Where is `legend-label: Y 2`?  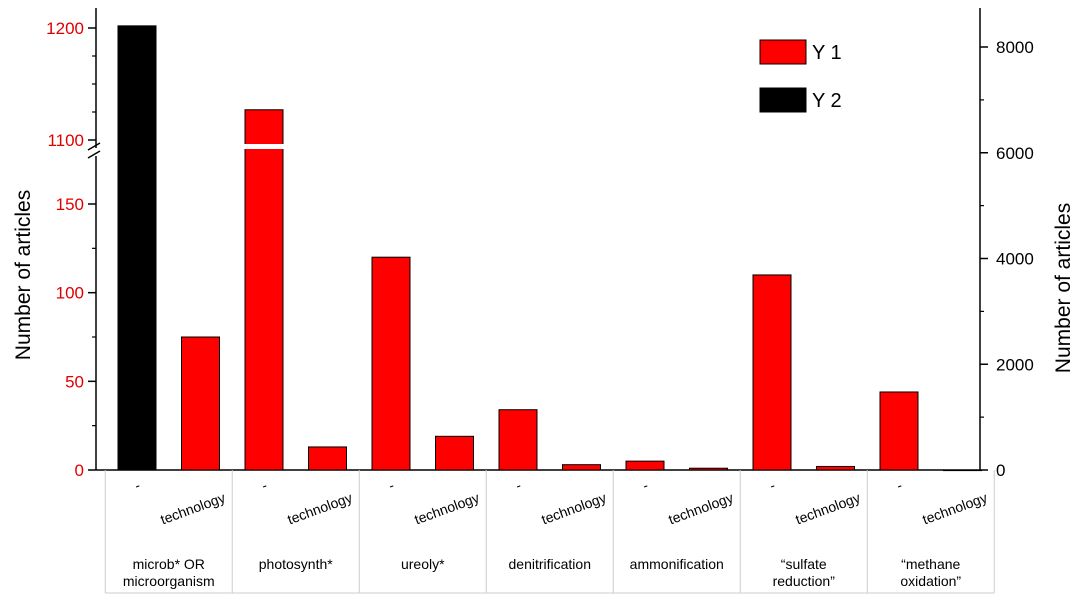
legend-label: Y 2 is located at coordinates (827, 101).